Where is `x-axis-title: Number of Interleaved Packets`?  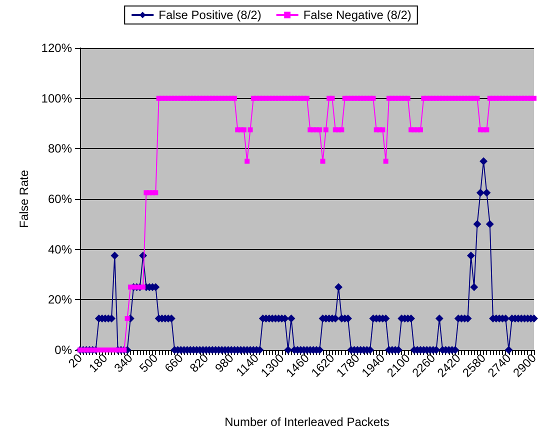 x-axis-title: Number of Interleaved Packets is located at coordinates (307, 422).